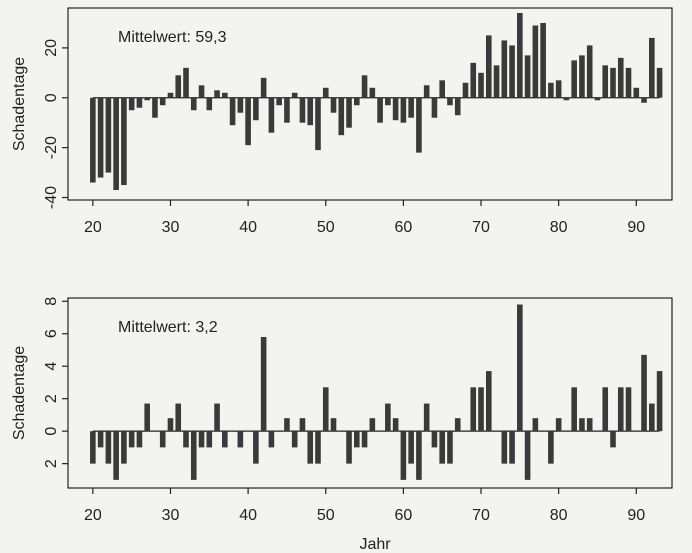 Image resolution: width=692 pixels, height=553 pixels. Describe the element at coordinates (51, 398) in the screenshot. I see `y-tick-label: 2` at that location.